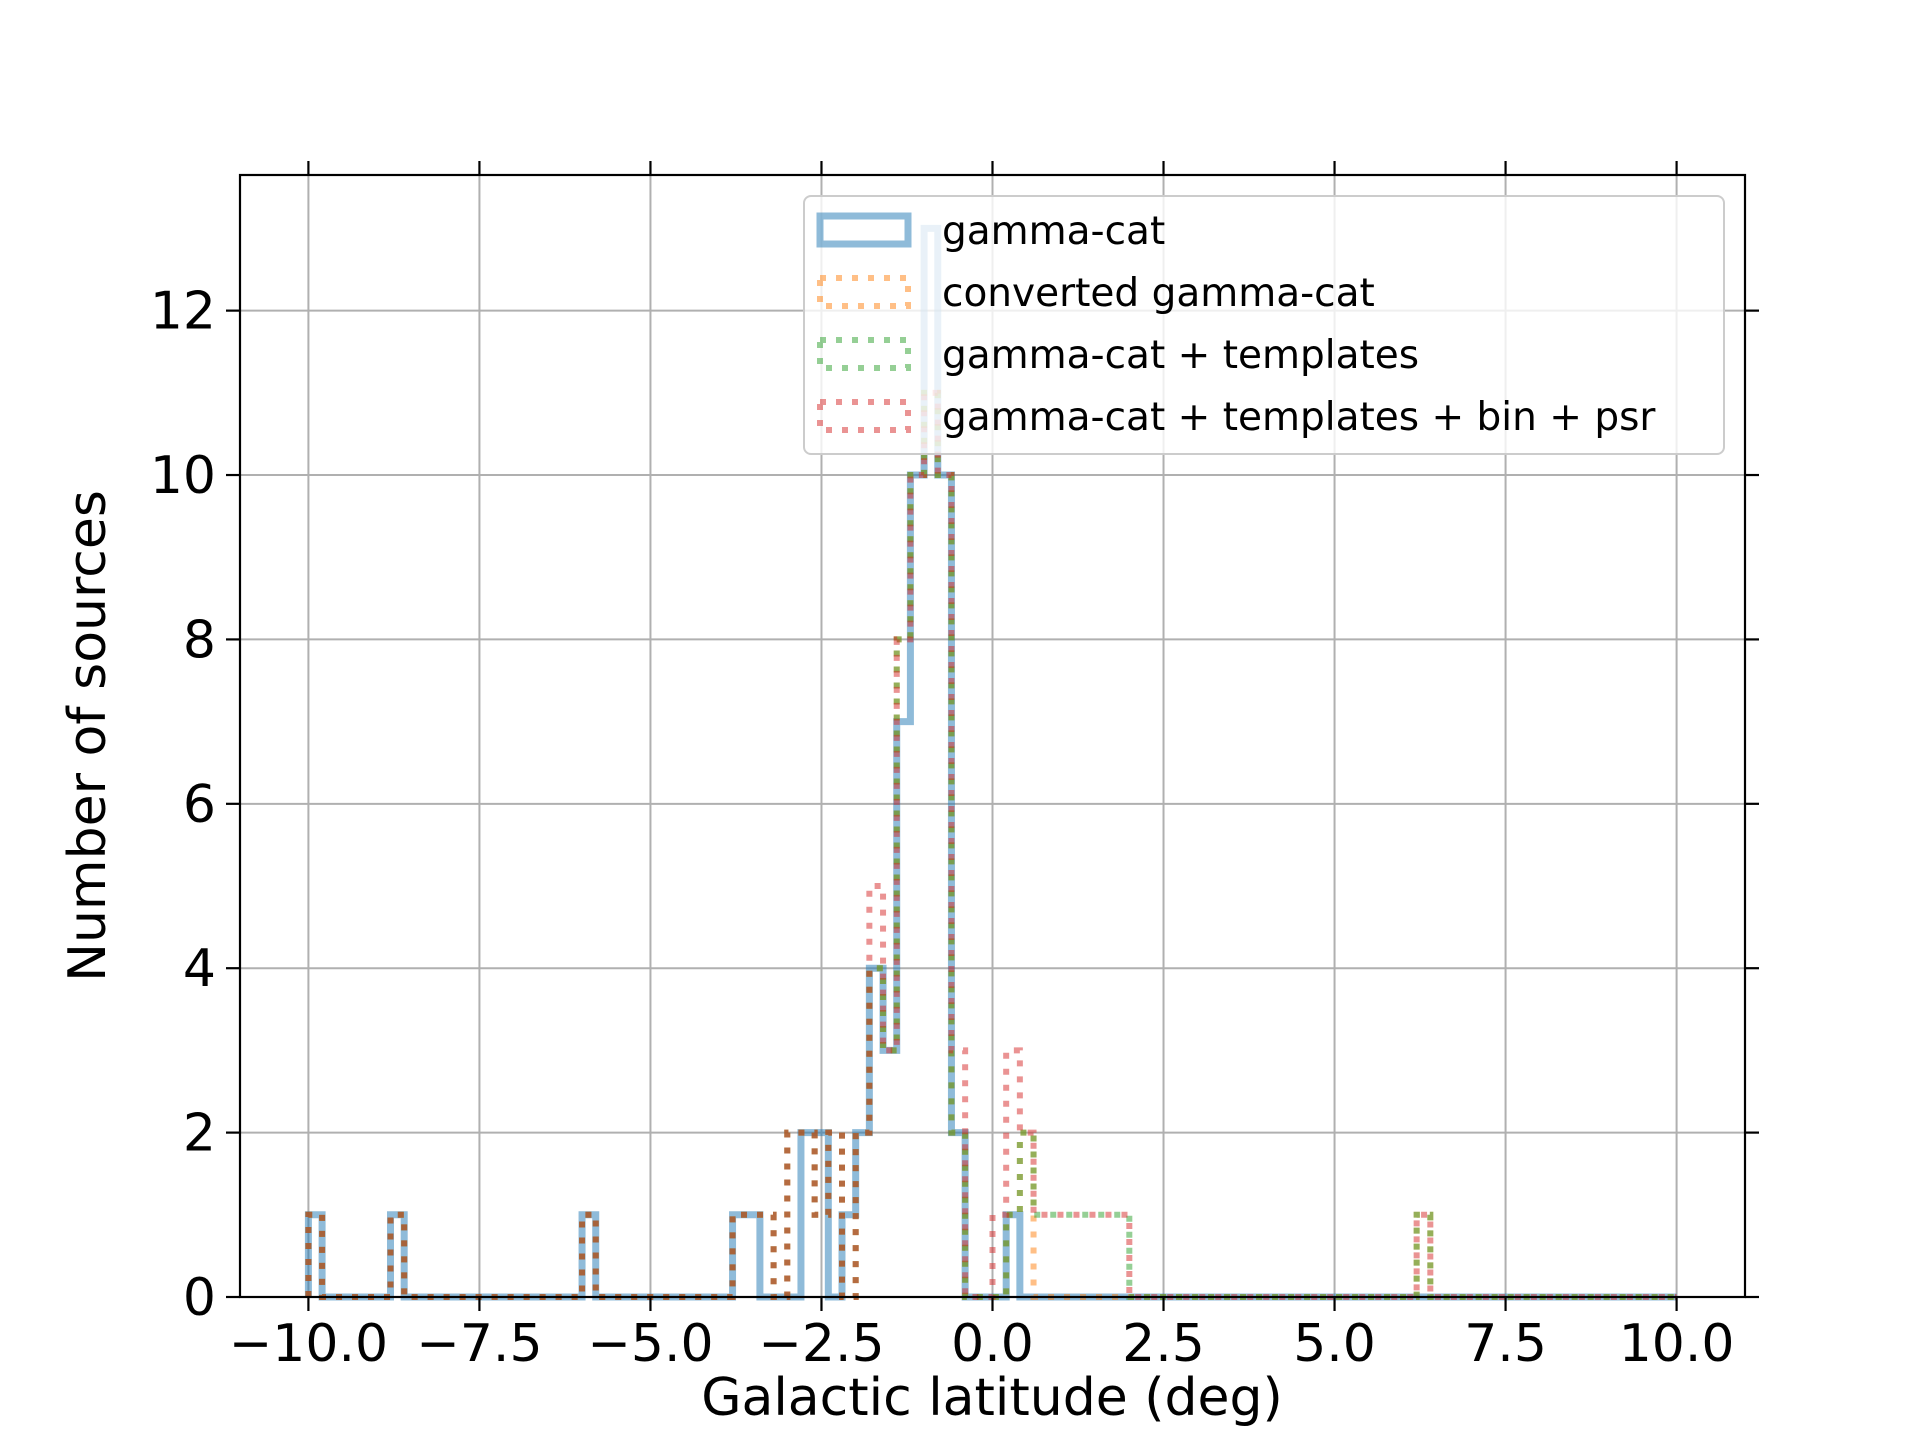  I want to click on x-tick-label: −2.5, so click(821, 1344).